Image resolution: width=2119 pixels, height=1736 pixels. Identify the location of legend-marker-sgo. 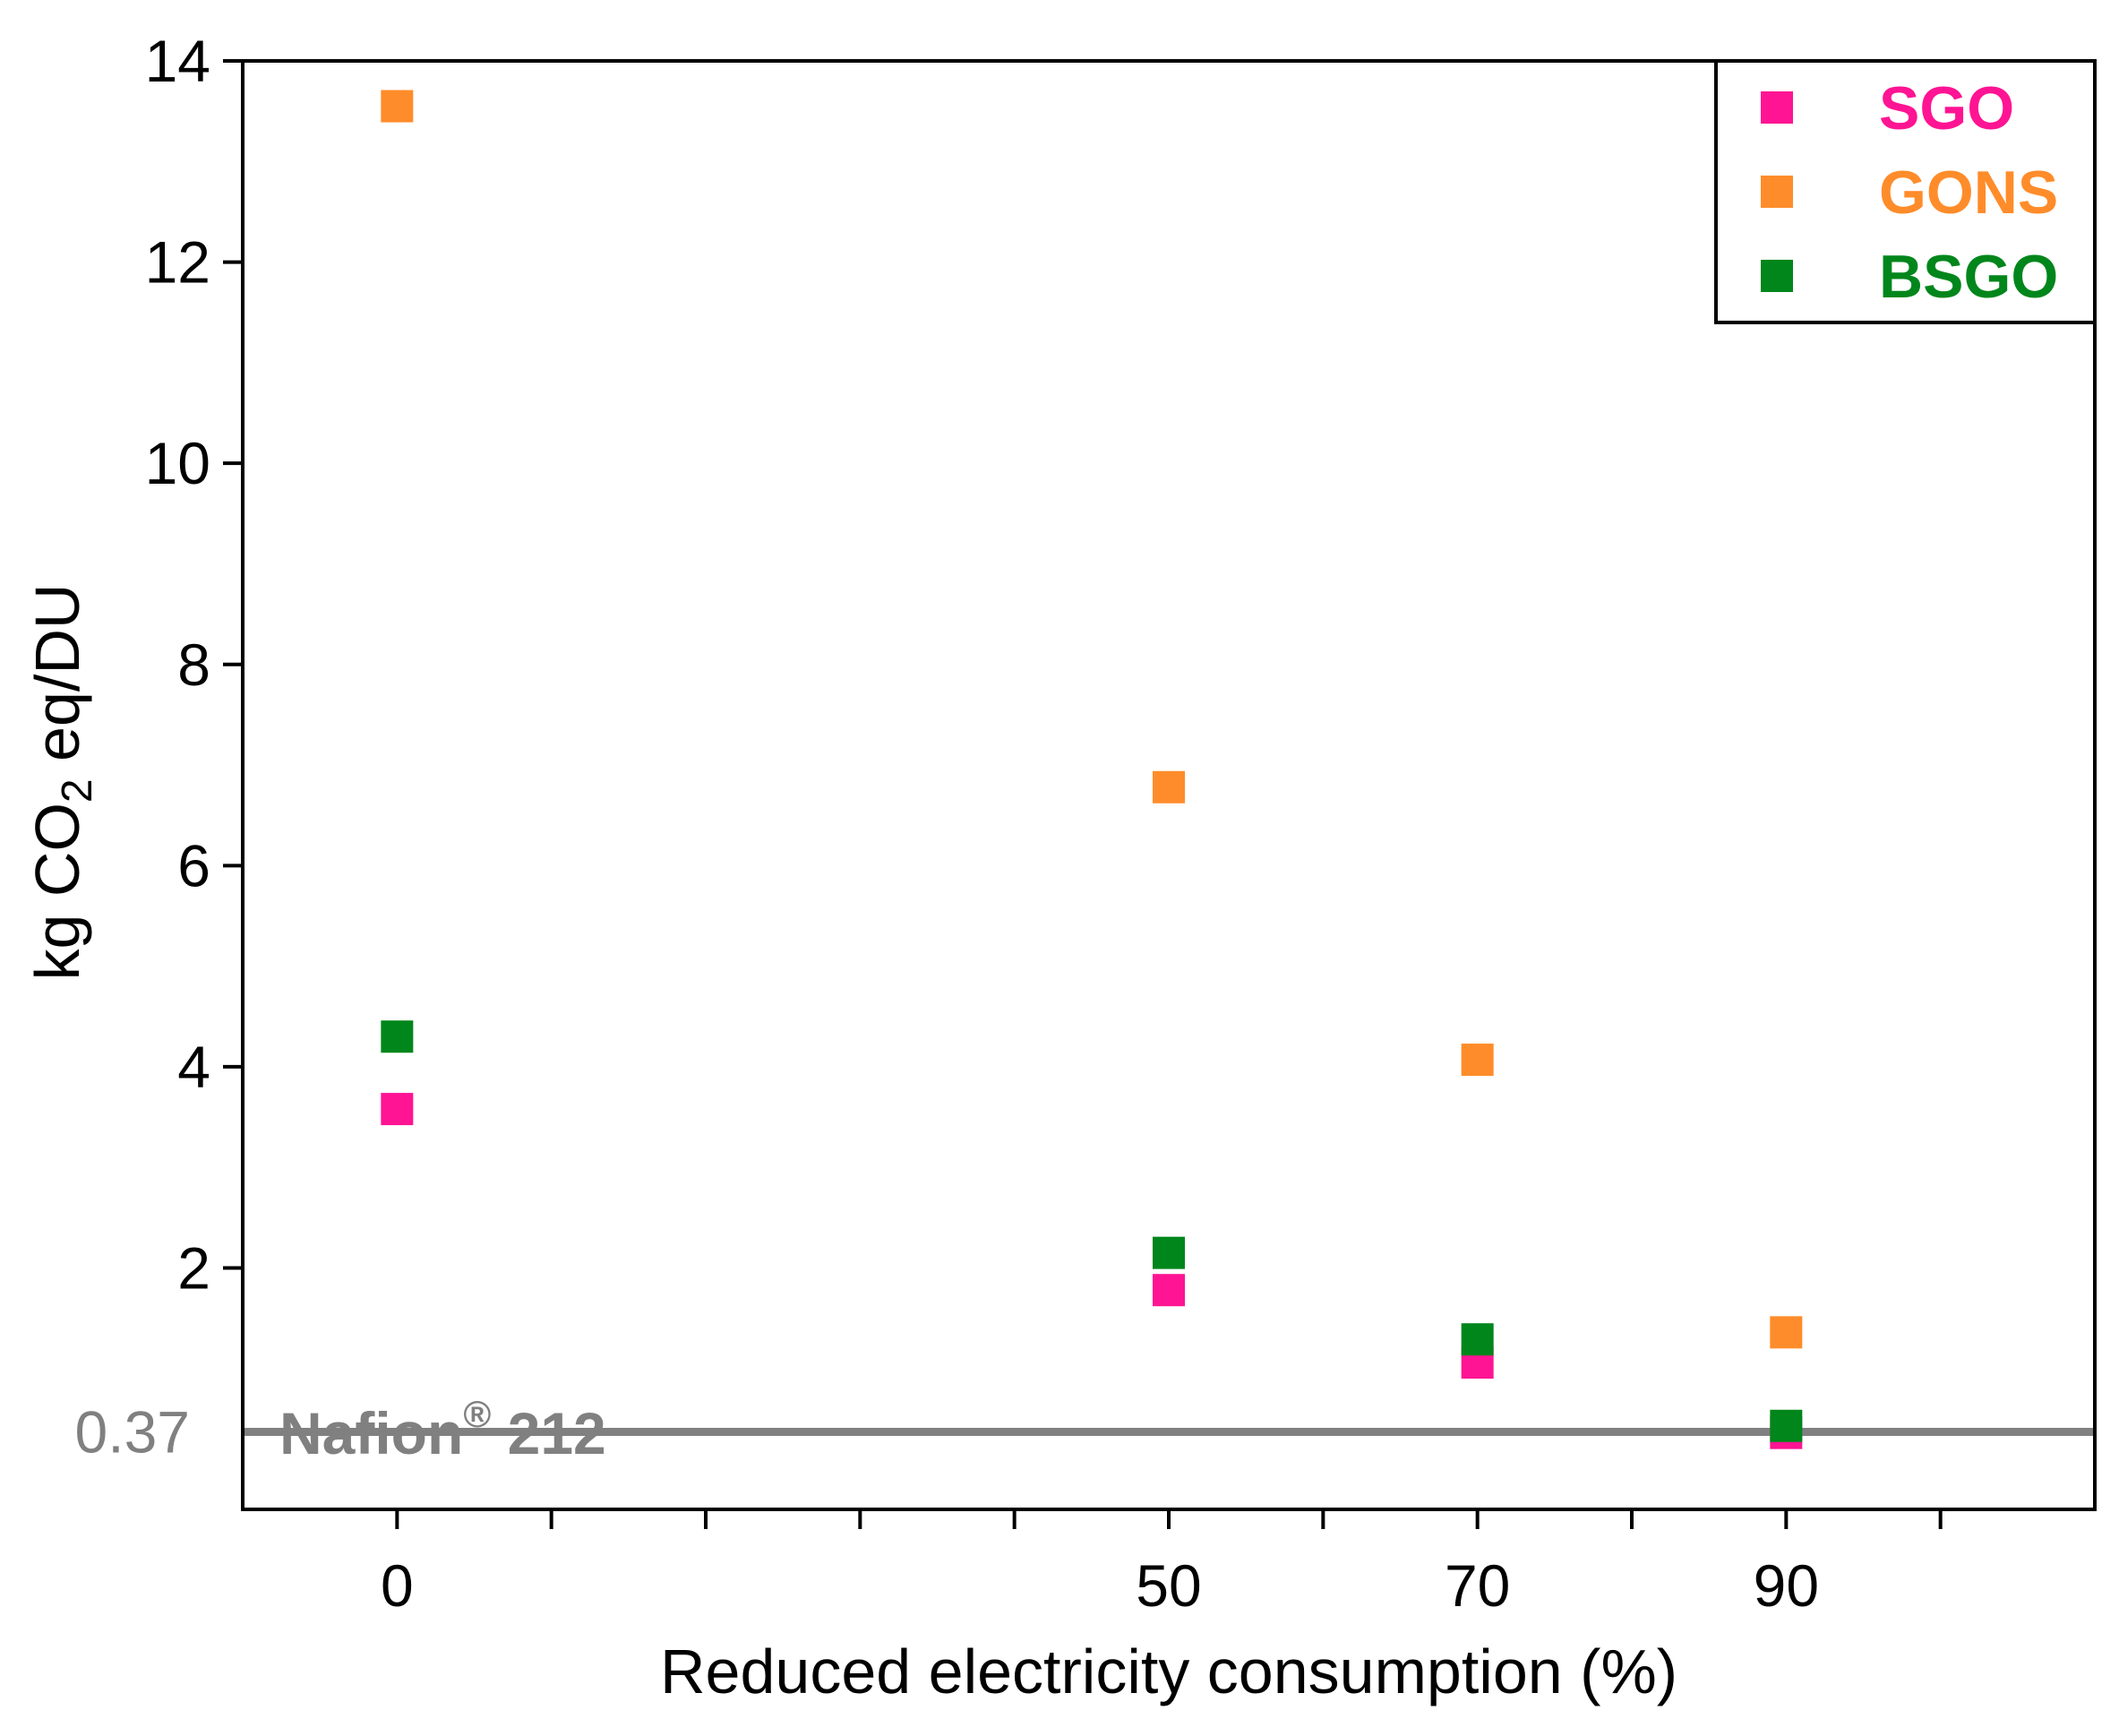
(1777, 107).